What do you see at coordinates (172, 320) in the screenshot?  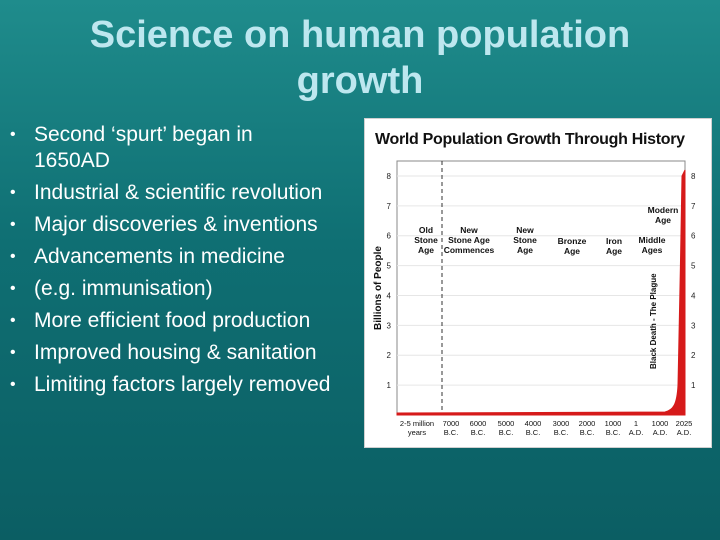 I see `bullet-text: More efficient food production` at bounding box center [172, 320].